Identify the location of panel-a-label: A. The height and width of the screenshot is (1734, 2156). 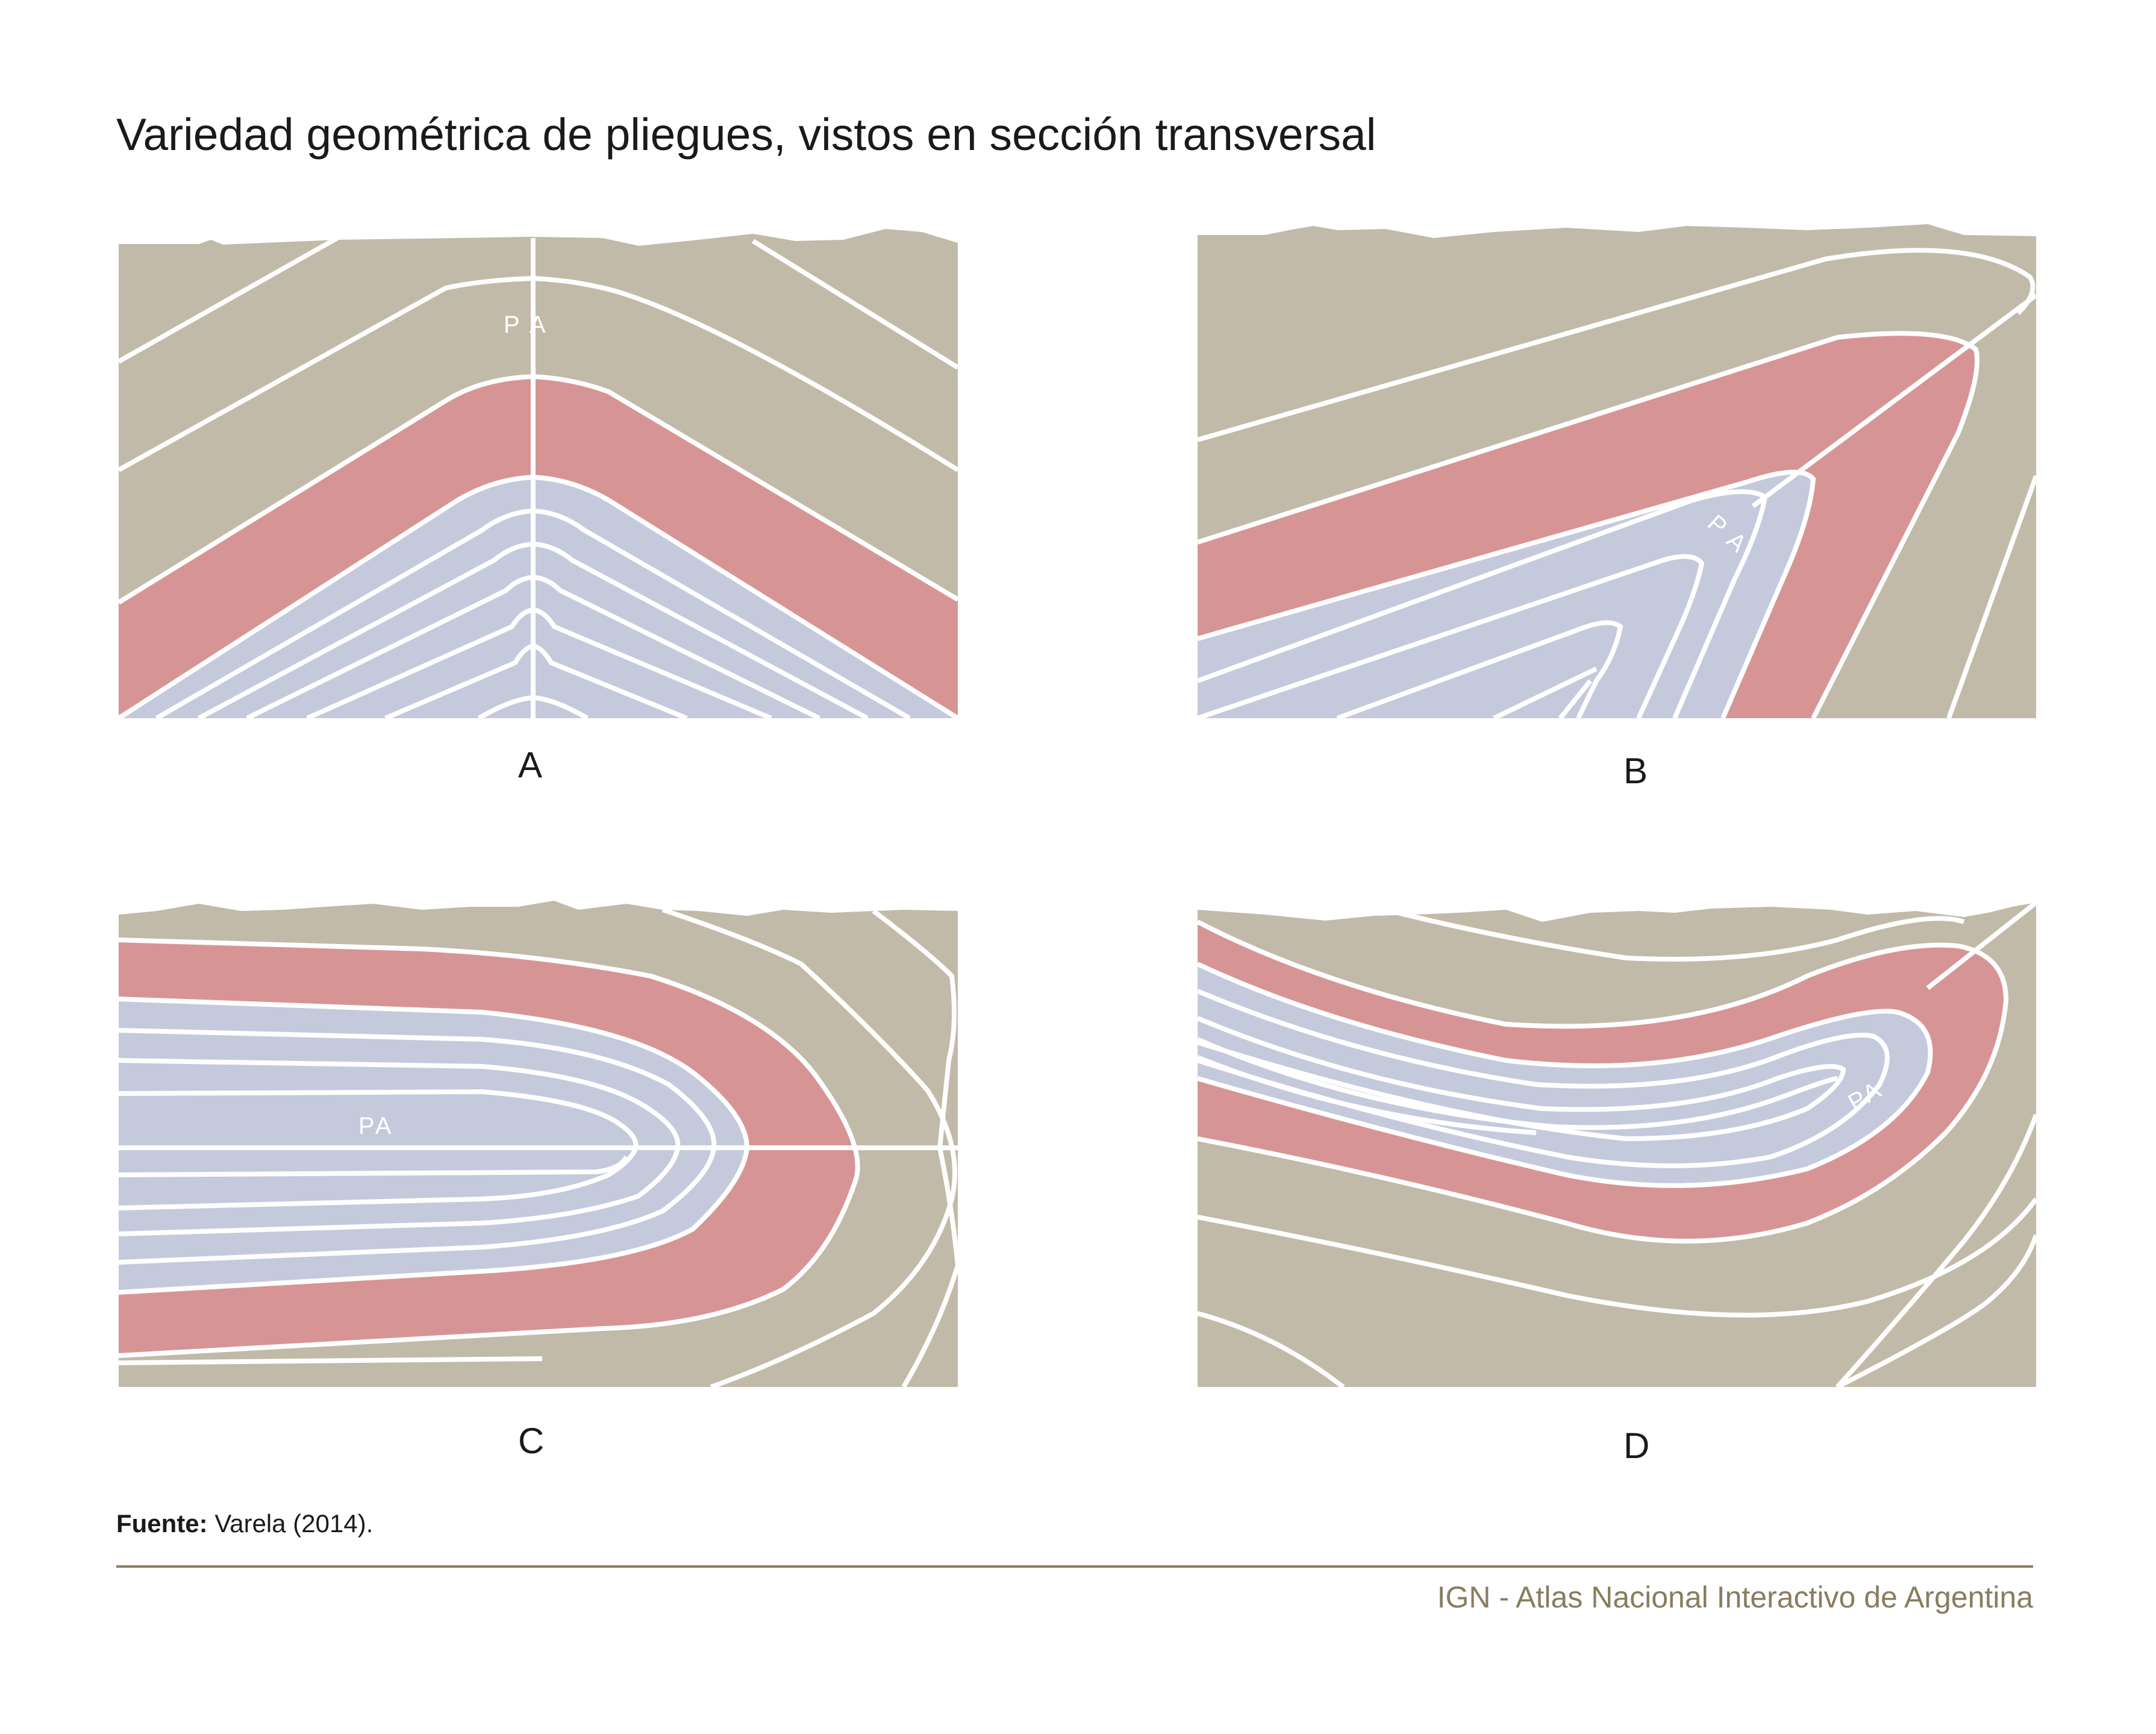
(530, 765).